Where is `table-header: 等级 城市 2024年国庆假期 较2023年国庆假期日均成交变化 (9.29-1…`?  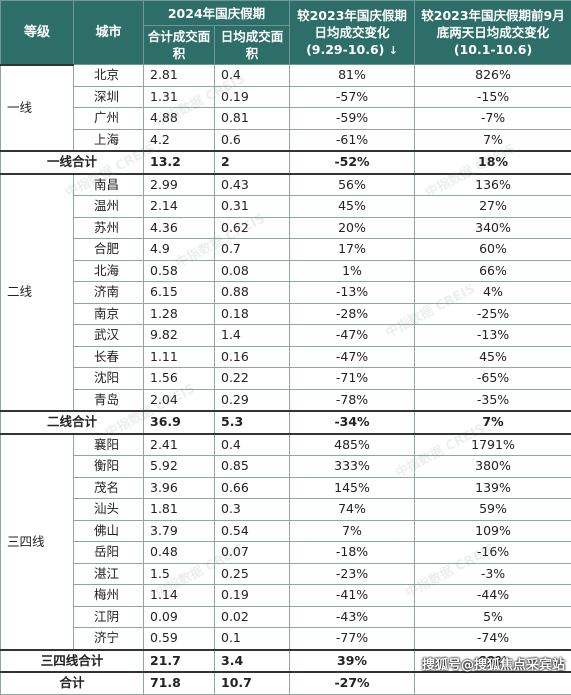 table-header: 等级 城市 2024年国庆假期 较2023年国庆假期日均成交变化 (9.29-1… is located at coordinates (286, 33).